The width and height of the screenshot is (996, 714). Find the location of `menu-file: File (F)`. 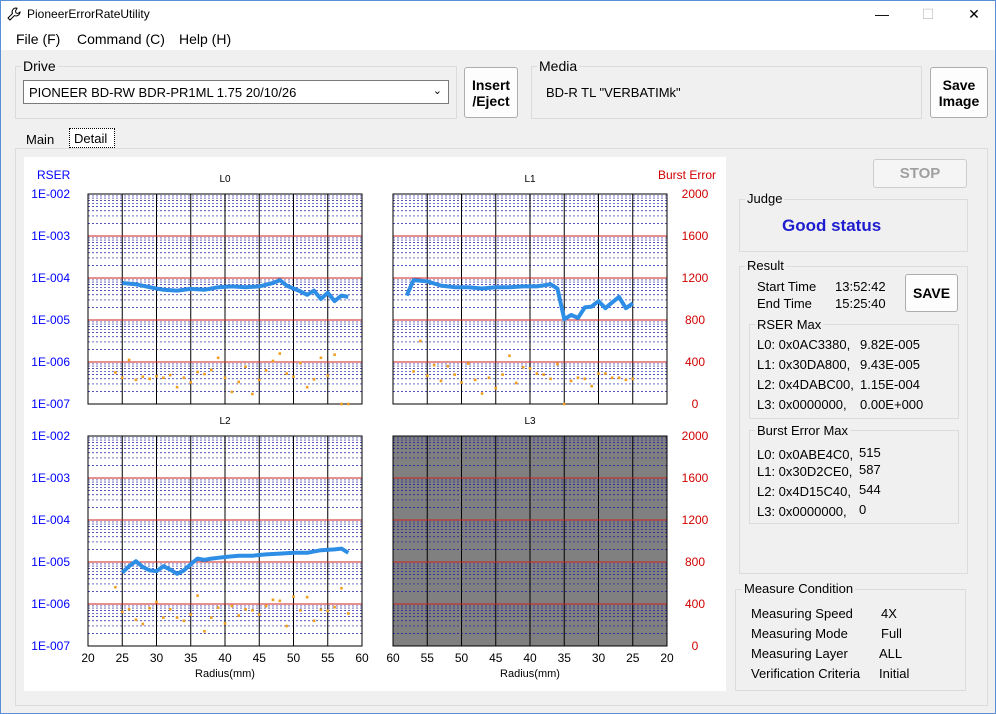

menu-file: File (F) is located at coordinates (38, 39).